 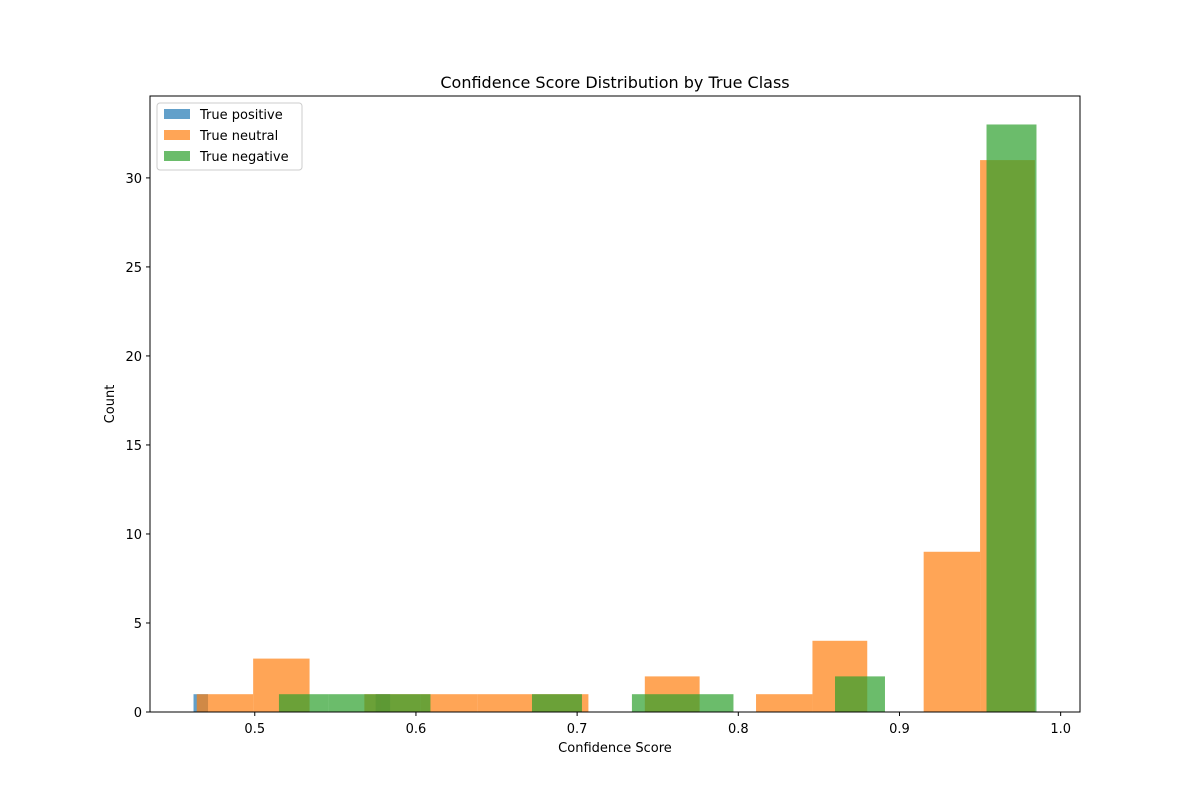 I want to click on y-axis-label: Count, so click(x=110, y=404).